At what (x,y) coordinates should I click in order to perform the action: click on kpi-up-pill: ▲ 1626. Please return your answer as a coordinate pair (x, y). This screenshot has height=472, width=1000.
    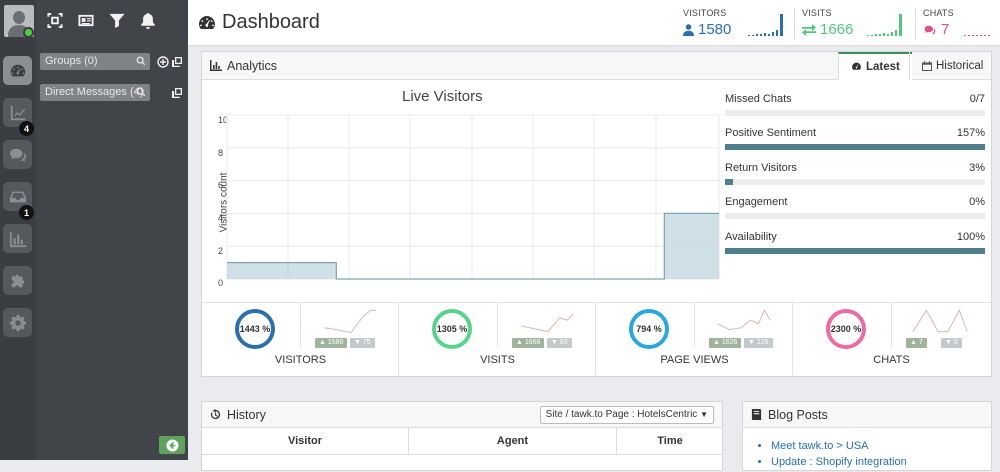
    Looking at the image, I should click on (725, 343).